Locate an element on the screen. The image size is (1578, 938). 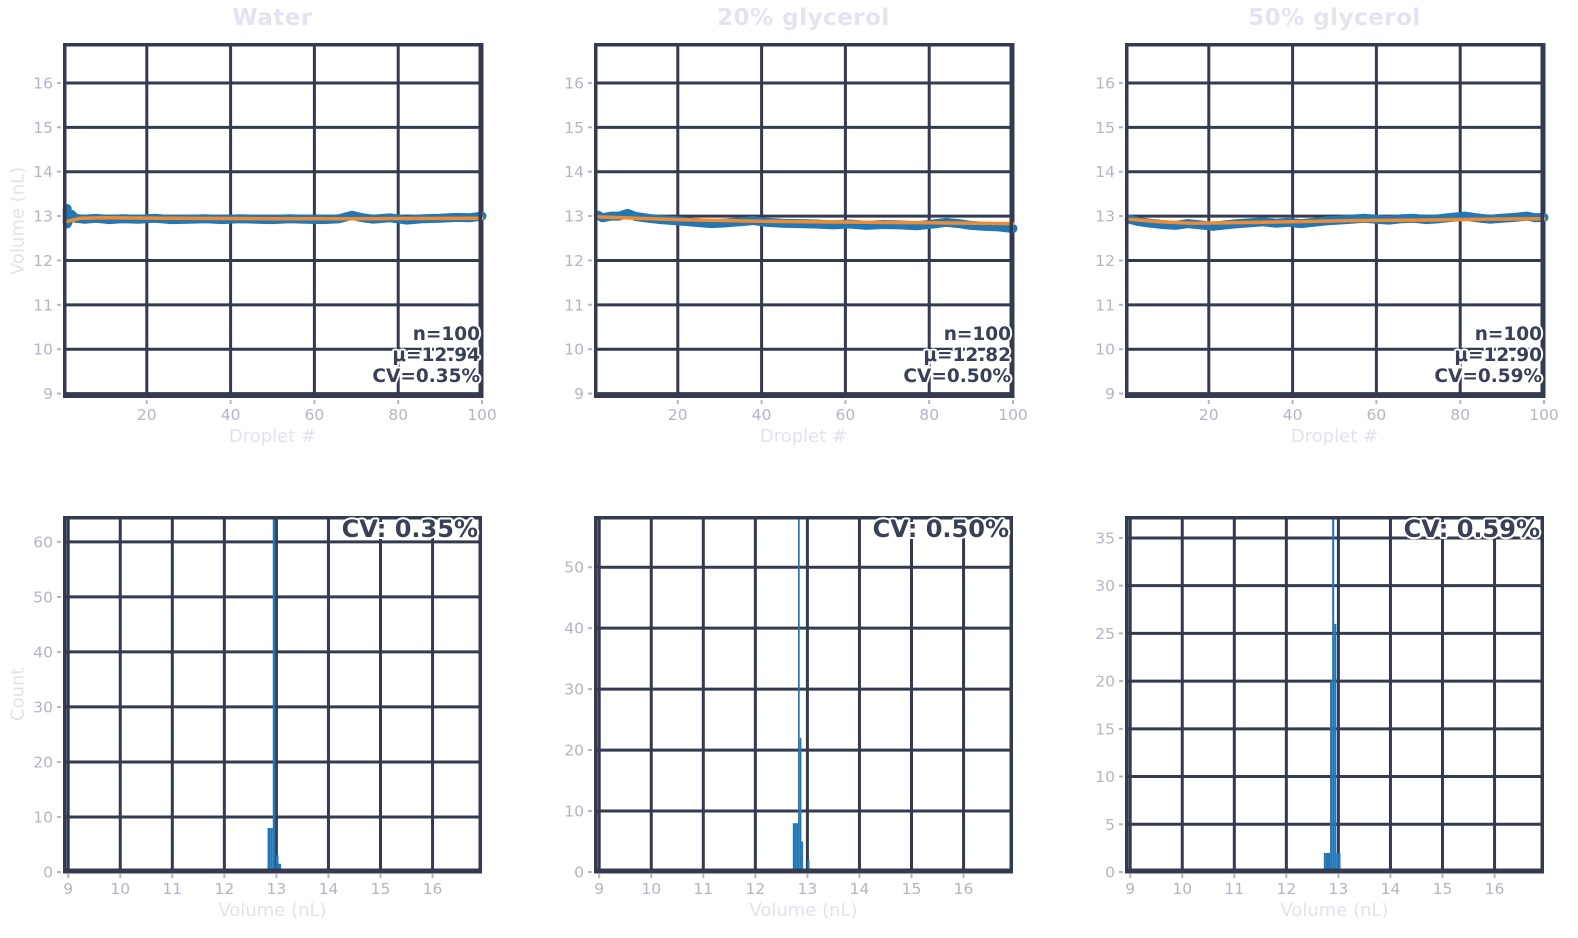
x-tick-label: 40 is located at coordinates (762, 415).